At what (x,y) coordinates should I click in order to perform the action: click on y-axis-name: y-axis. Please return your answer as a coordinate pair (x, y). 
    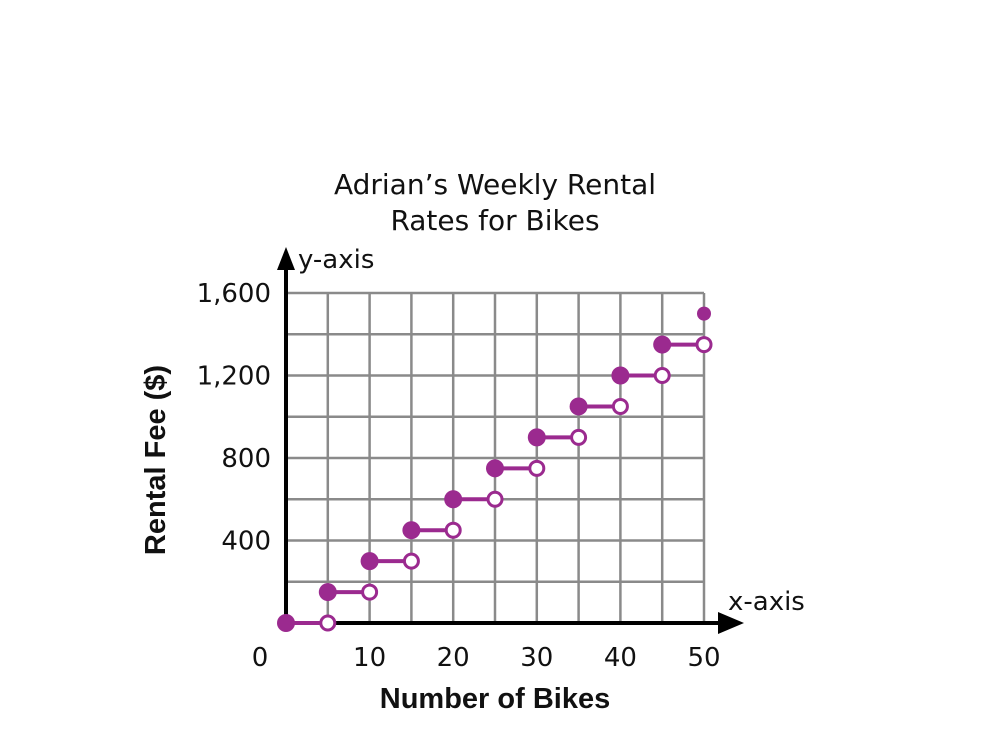
    Looking at the image, I should click on (336, 260).